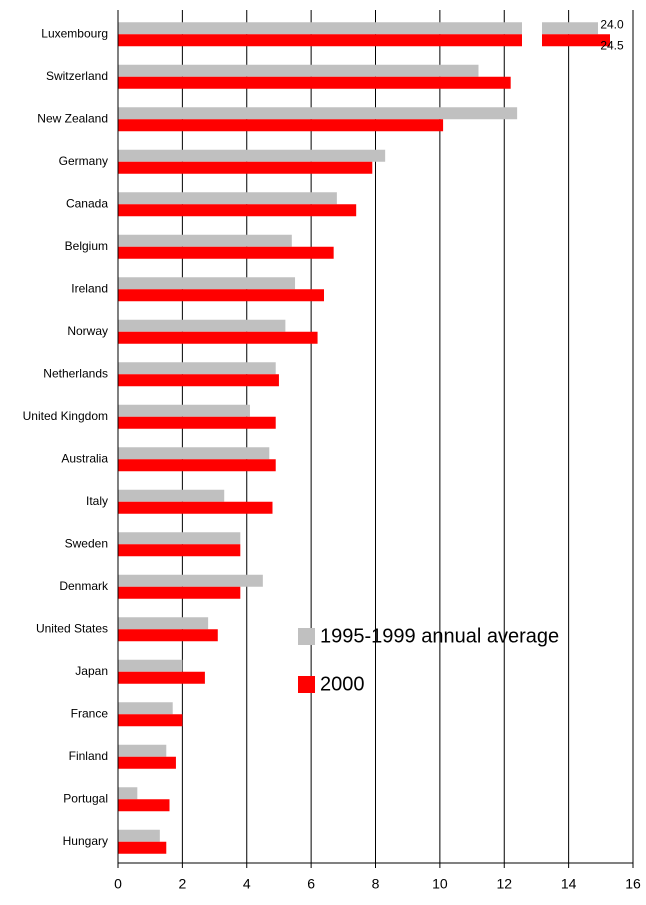 The width and height of the screenshot is (646, 905). I want to click on y-tick-label: Norway, so click(87, 331).